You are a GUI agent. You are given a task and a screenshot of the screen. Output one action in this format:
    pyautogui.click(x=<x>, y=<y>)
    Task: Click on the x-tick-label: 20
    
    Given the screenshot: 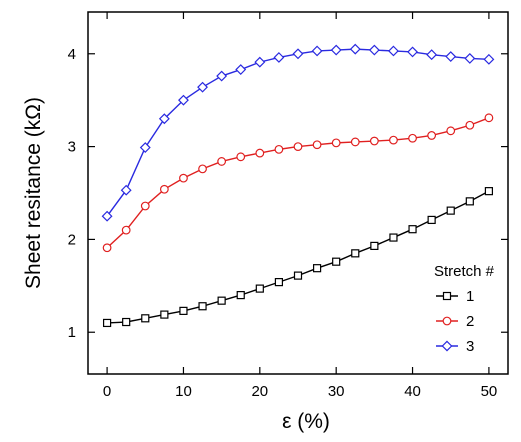 What is the action you would take?
    pyautogui.click(x=259, y=391)
    